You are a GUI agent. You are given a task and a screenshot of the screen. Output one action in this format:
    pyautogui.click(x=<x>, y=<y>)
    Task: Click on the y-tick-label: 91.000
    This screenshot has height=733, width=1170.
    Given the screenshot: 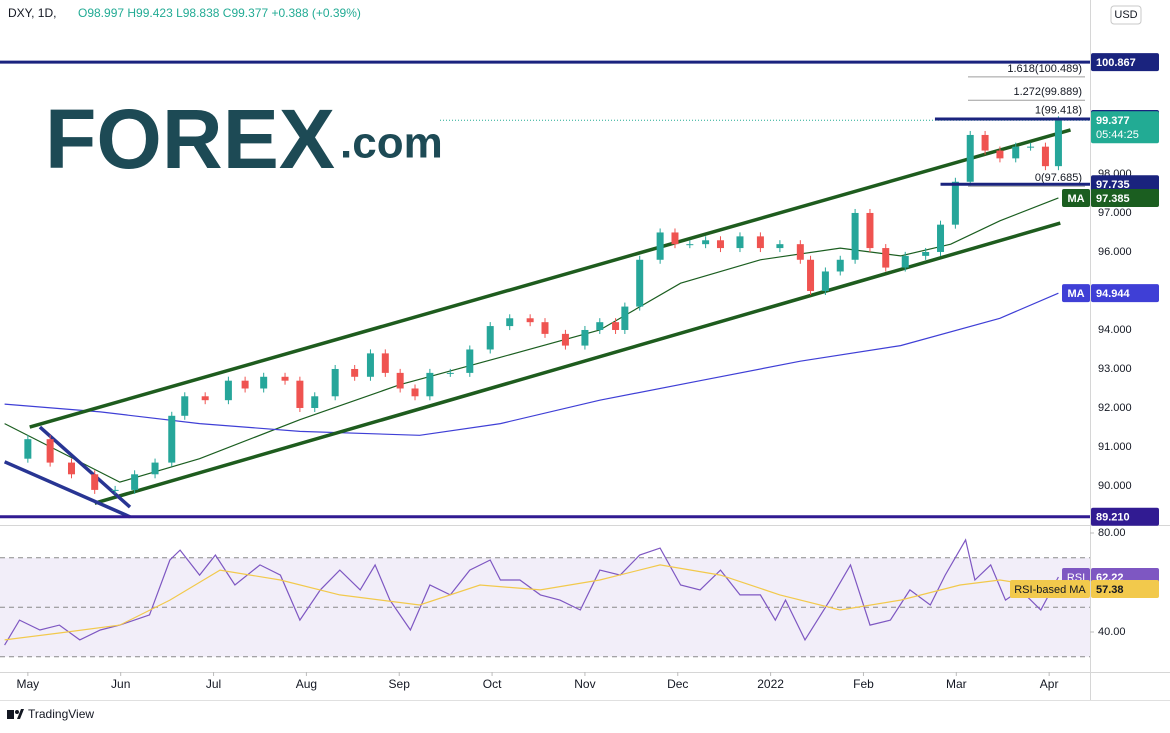 What is the action you would take?
    pyautogui.click(x=1115, y=447)
    